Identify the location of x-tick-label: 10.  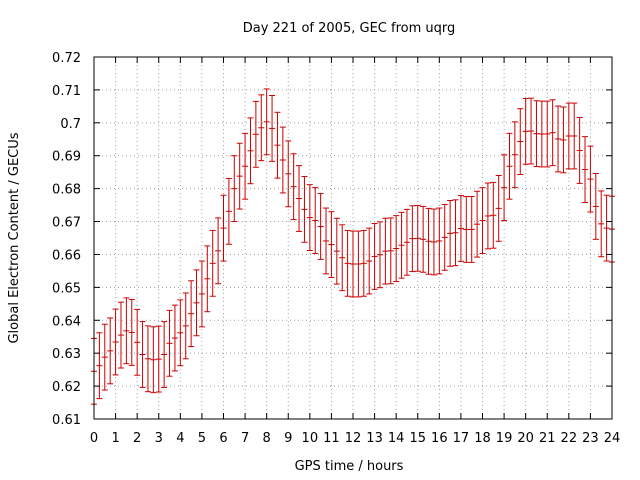
(310, 438).